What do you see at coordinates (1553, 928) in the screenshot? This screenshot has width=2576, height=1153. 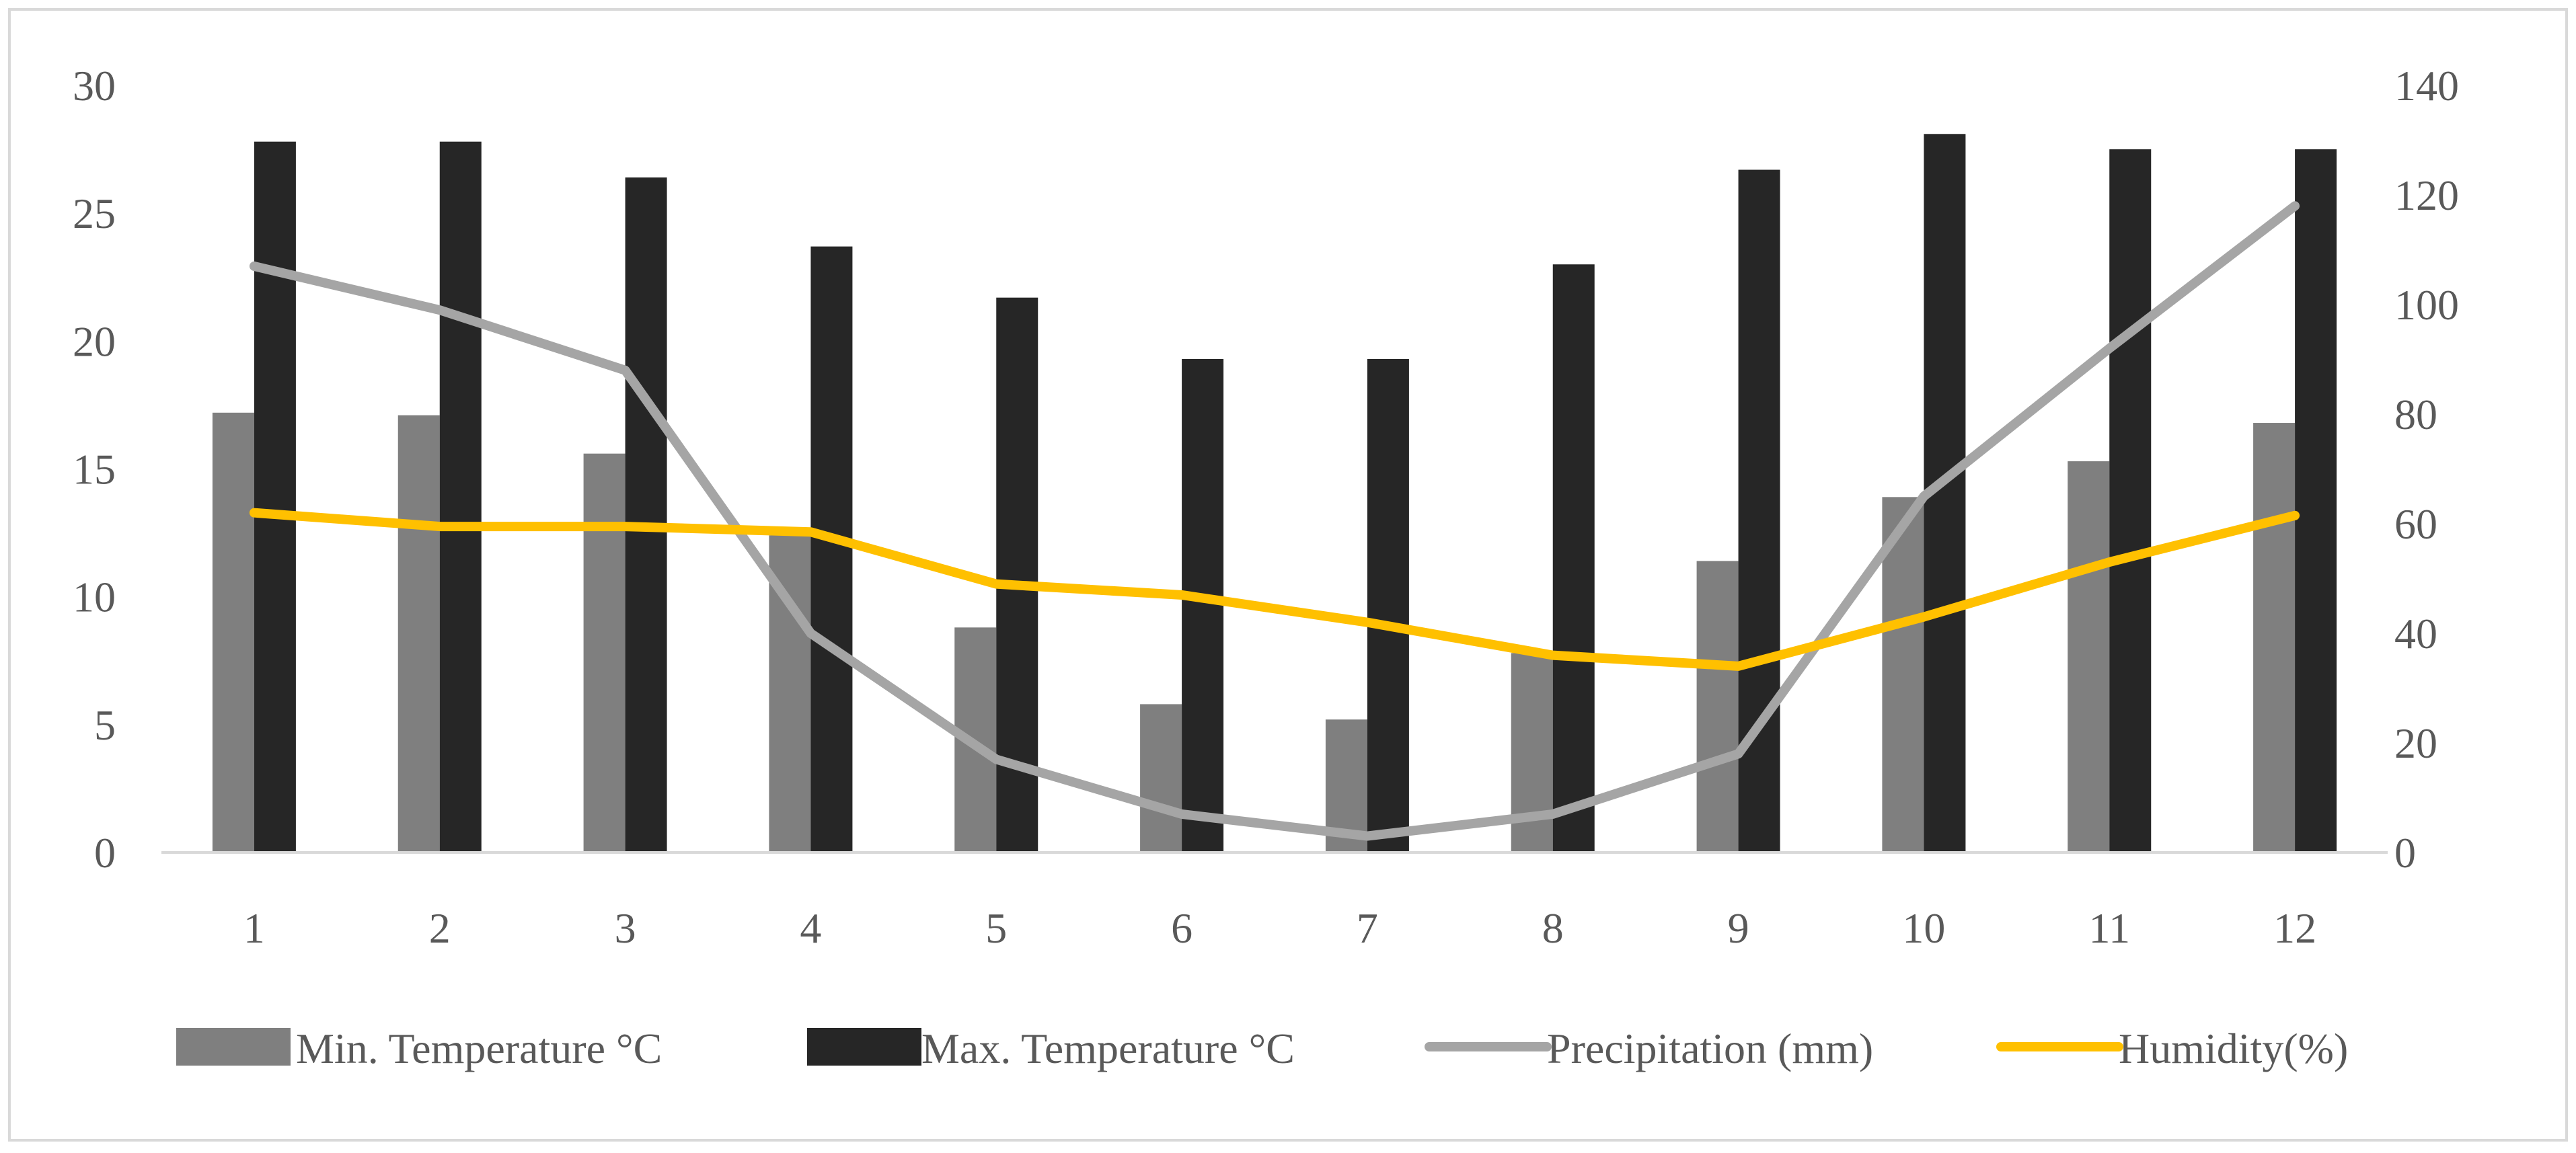 I see `x-tick-label: 8` at bounding box center [1553, 928].